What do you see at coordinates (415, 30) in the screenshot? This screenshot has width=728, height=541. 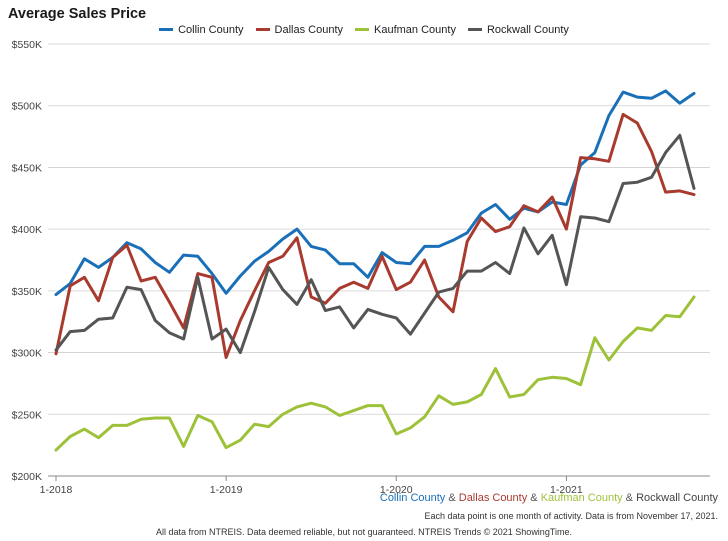 I see `legend-label: Kaufman County` at bounding box center [415, 30].